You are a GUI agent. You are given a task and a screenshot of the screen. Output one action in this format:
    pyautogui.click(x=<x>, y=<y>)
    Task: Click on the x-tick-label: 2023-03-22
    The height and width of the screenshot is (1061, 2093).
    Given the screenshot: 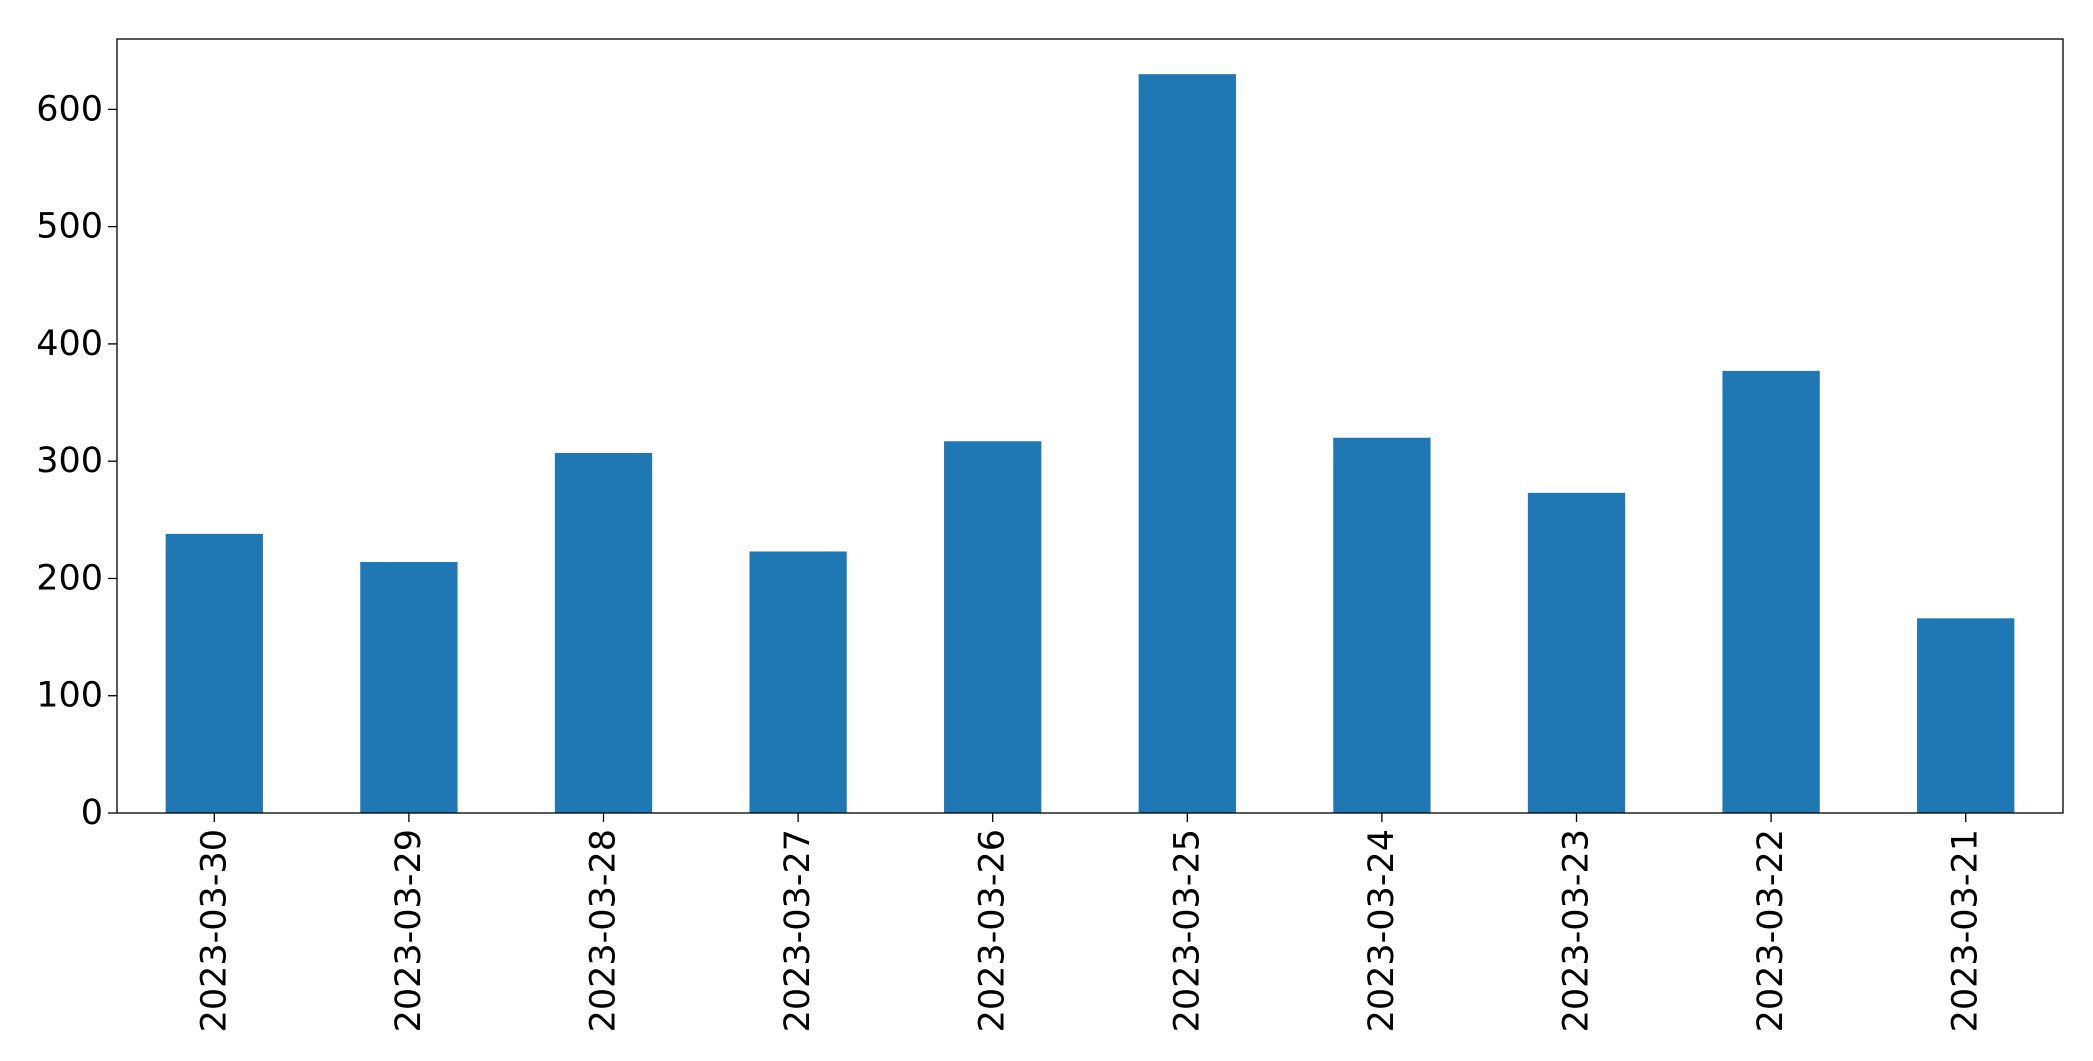 What is the action you would take?
    pyautogui.click(x=1771, y=930)
    